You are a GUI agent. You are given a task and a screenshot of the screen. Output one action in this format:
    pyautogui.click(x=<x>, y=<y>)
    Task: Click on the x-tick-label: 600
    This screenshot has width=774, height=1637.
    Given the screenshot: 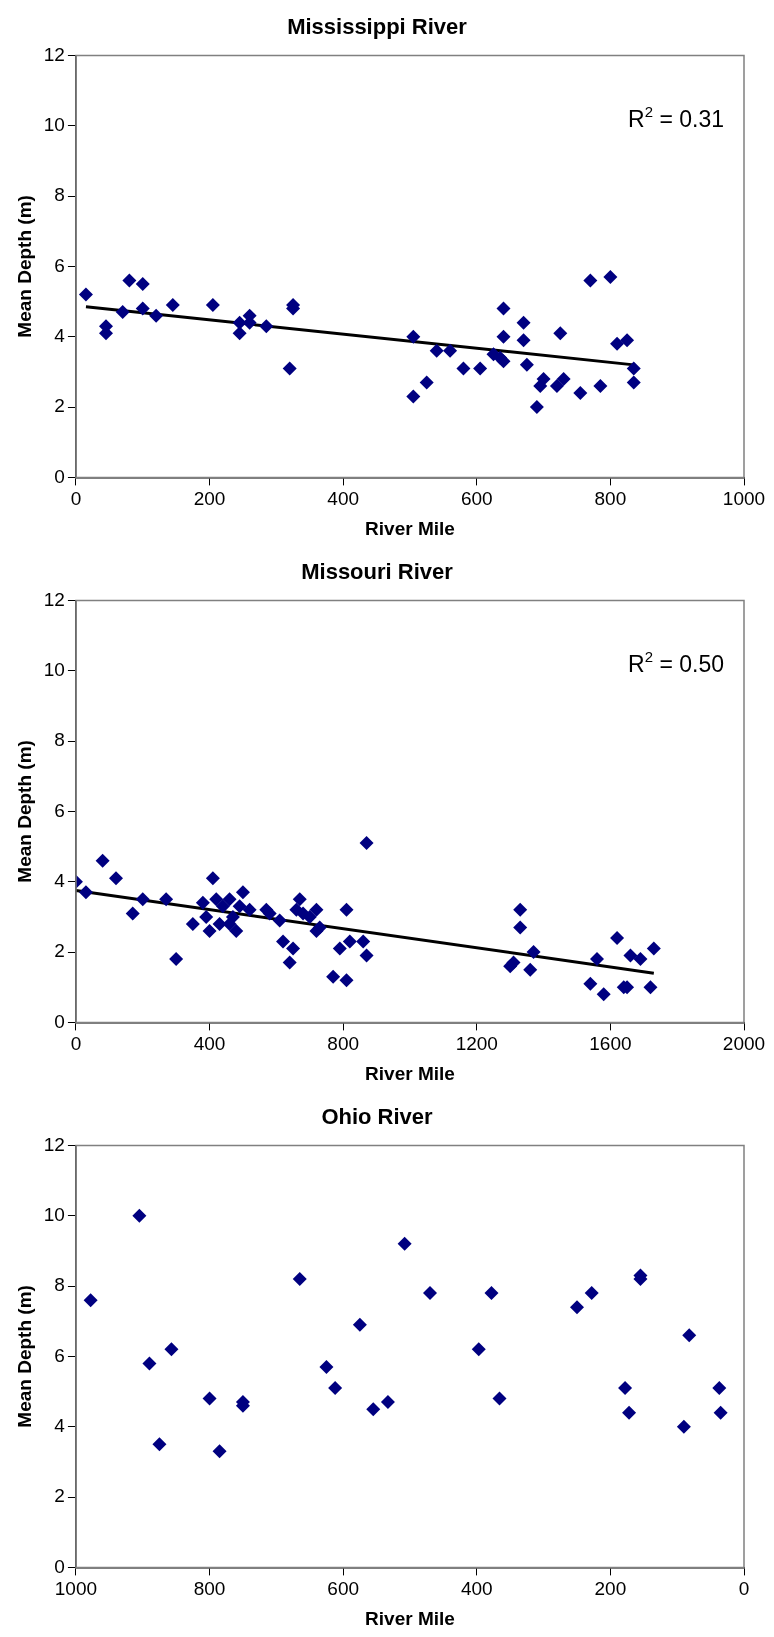 What is the action you would take?
    pyautogui.click(x=343, y=1589)
    